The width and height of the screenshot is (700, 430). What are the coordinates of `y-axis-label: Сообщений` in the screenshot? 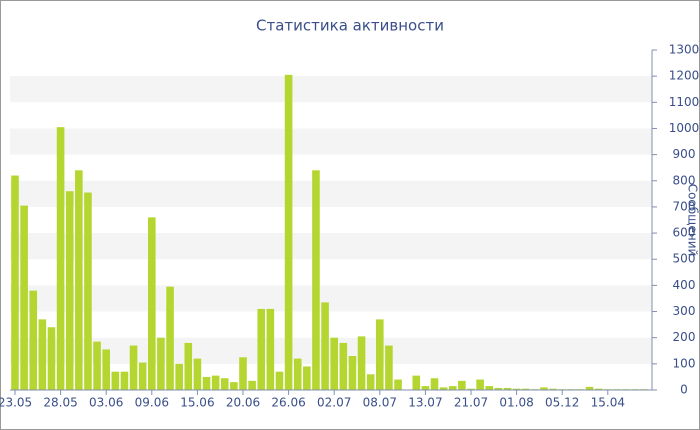 It's located at (693, 220).